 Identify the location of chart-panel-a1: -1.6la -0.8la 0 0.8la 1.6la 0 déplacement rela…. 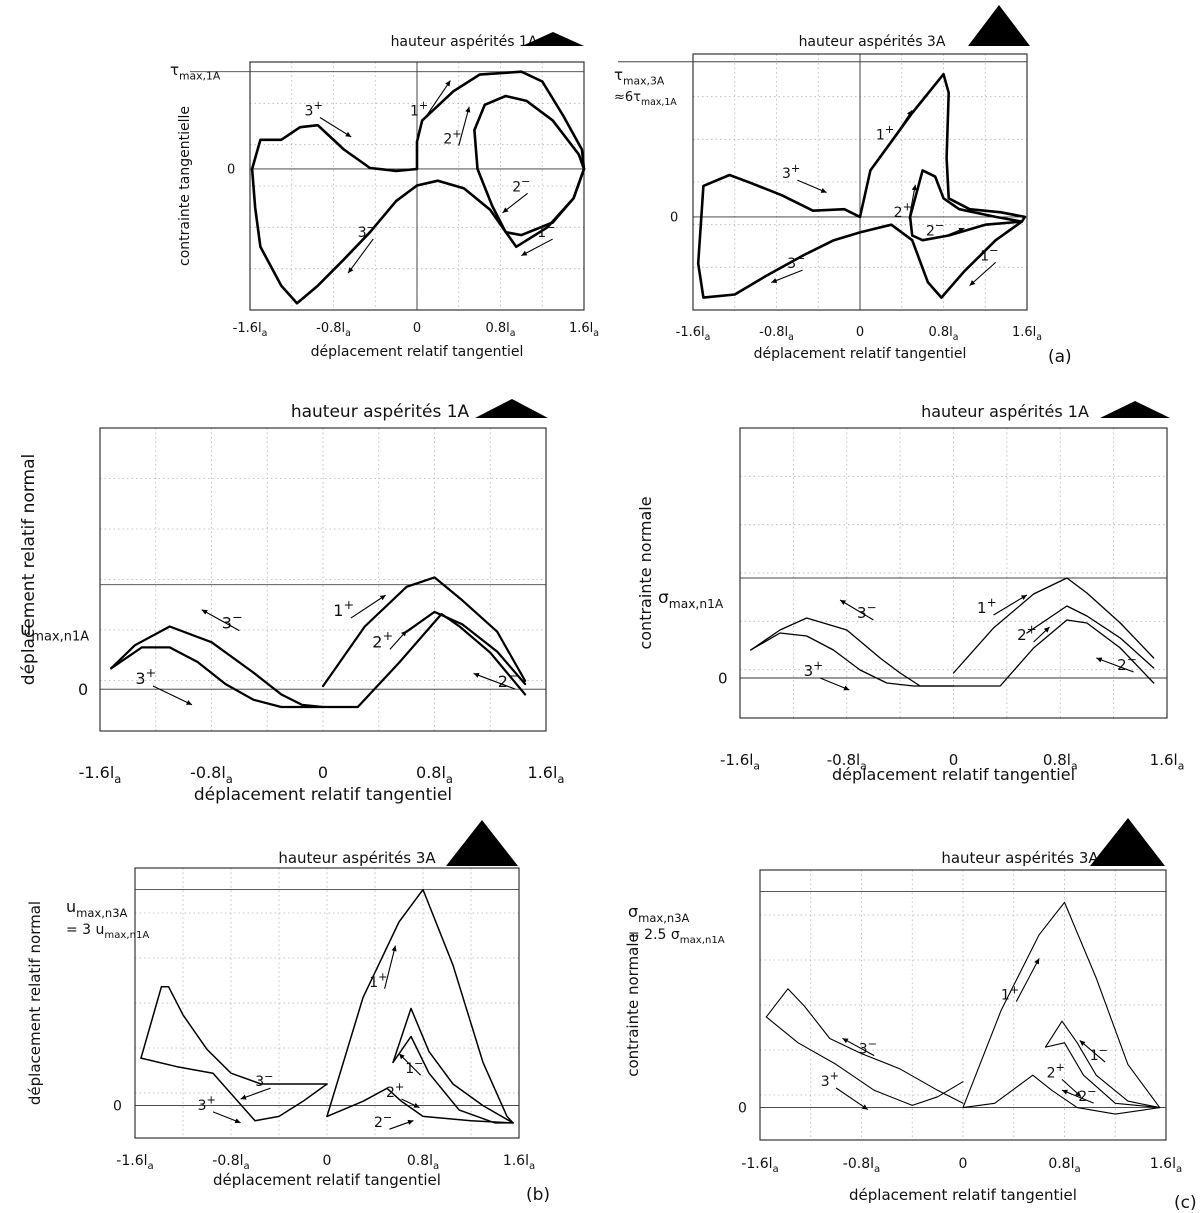
(384, 196).